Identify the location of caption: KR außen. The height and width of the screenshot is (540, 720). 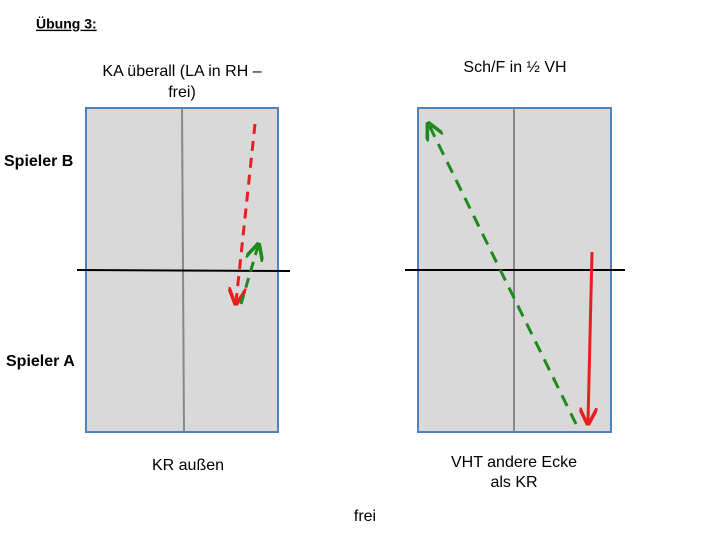
(188, 465).